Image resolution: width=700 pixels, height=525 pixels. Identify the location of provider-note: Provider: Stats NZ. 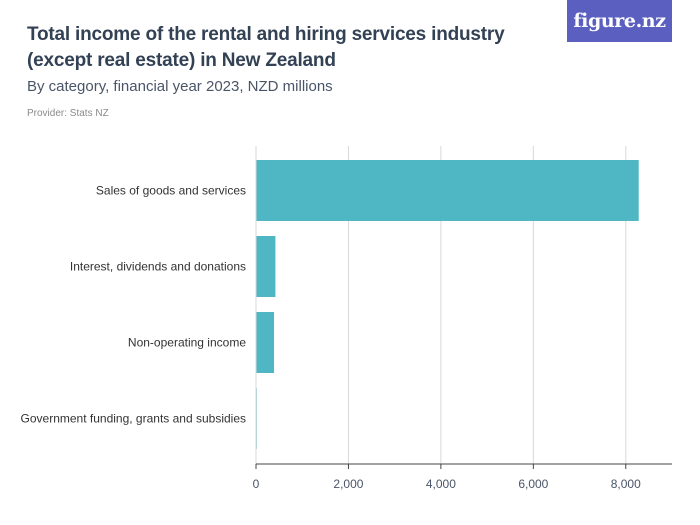
(68, 113).